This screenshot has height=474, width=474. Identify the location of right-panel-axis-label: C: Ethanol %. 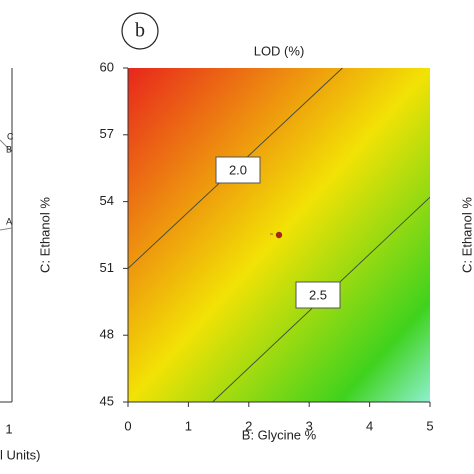
(466, 235).